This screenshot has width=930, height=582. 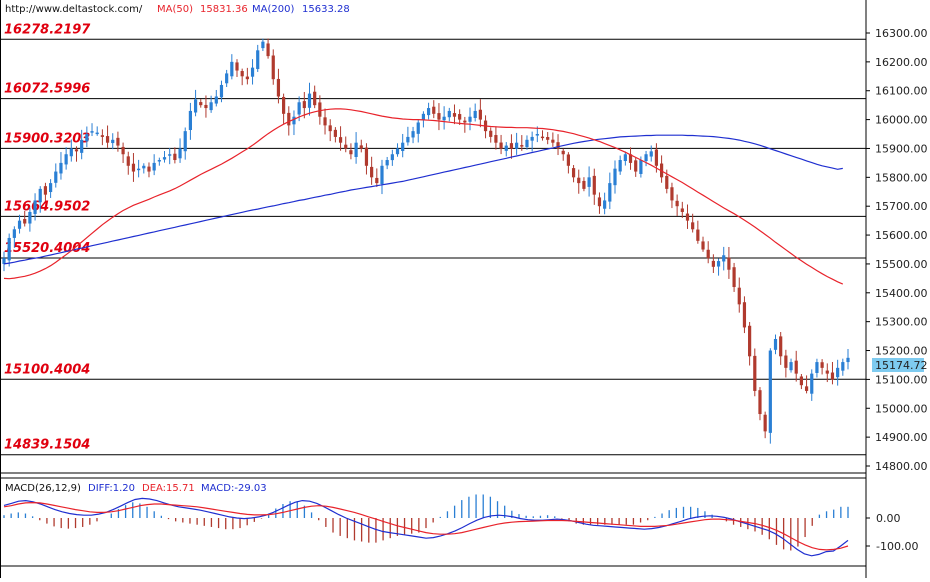 What do you see at coordinates (224, 9) in the screenshot?
I see `ma50-value: 15831.36` at bounding box center [224, 9].